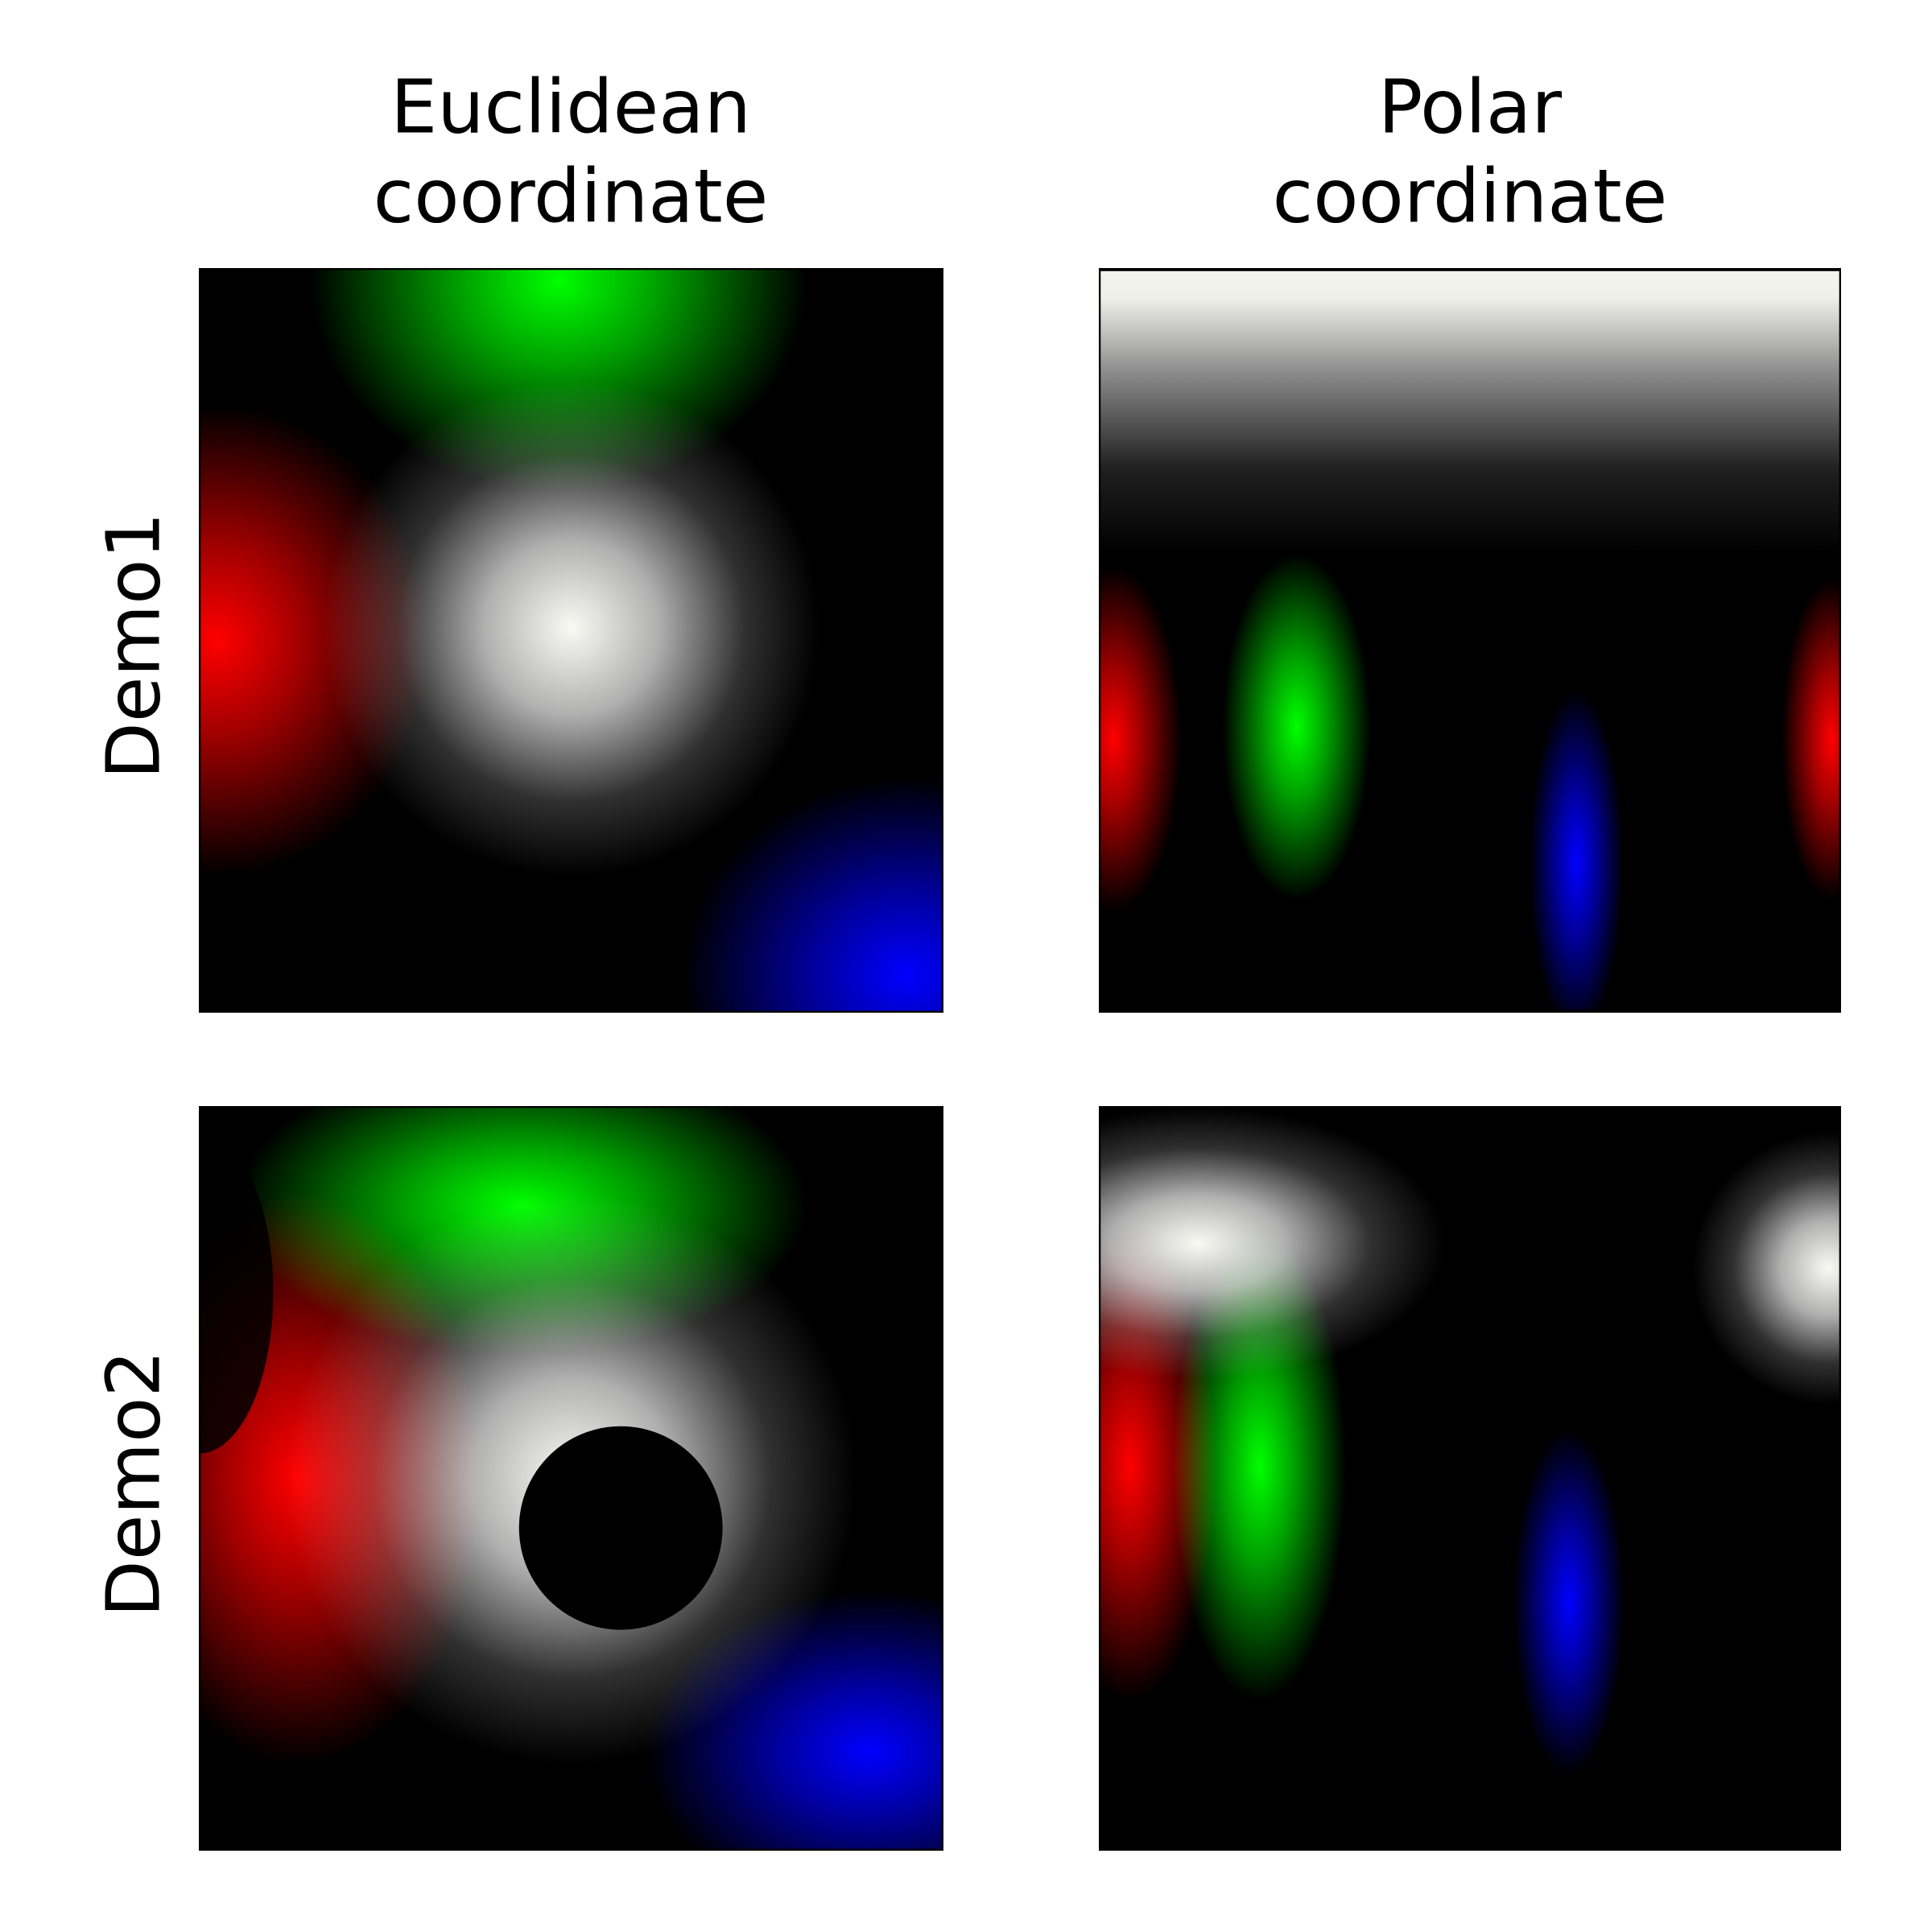 The width and height of the screenshot is (1932, 1932). What do you see at coordinates (133, 645) in the screenshot?
I see `row-label: Demo1` at bounding box center [133, 645].